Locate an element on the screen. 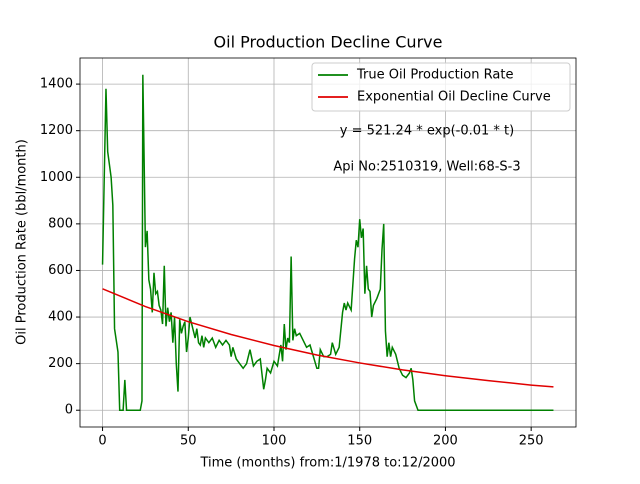  y-tick-label: 600 is located at coordinates (60, 270).